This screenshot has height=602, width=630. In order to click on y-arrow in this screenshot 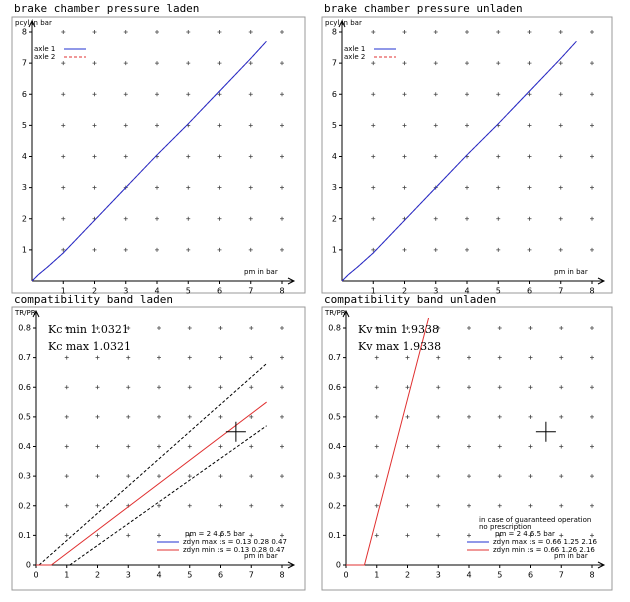, I will do `click(342, 23)`.